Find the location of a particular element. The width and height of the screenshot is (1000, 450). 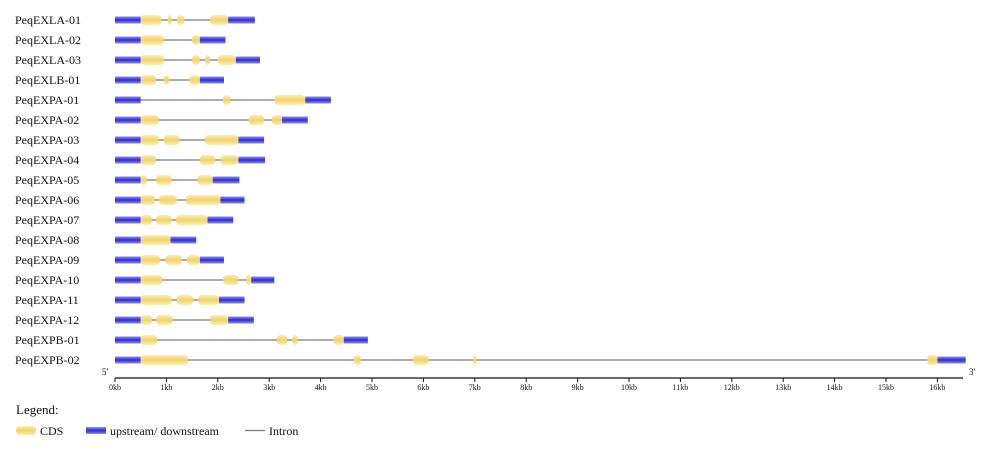

gene-label: PeqEXLA-03 is located at coordinates (48, 60).